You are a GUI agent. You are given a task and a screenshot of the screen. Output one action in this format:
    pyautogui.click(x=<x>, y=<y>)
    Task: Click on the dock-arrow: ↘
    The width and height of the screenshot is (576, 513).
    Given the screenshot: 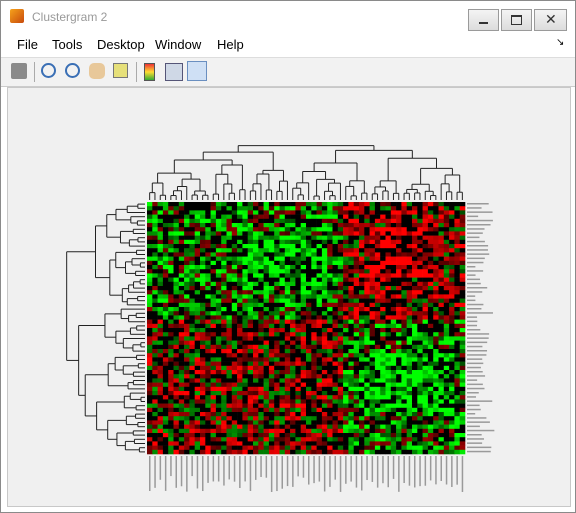 What is the action you would take?
    pyautogui.click(x=560, y=42)
    